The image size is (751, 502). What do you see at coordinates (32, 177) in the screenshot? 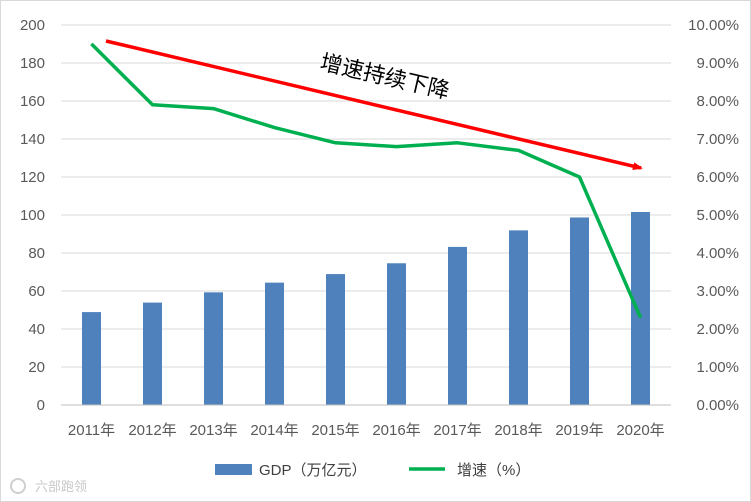
I see `y-left-tick-label: 120` at bounding box center [32, 177].